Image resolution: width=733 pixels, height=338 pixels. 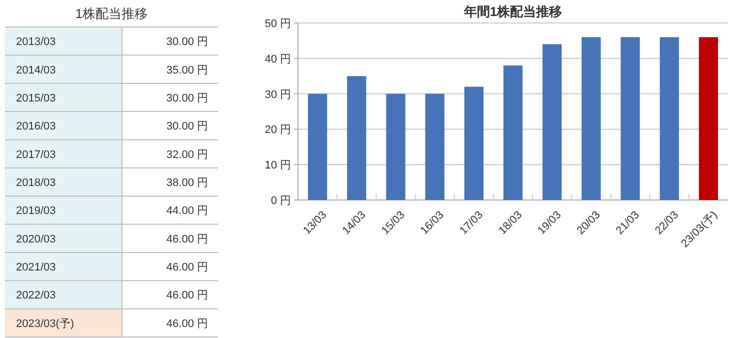 What do you see at coordinates (187, 70) in the screenshot?
I see `text: 35.00 円` at bounding box center [187, 70].